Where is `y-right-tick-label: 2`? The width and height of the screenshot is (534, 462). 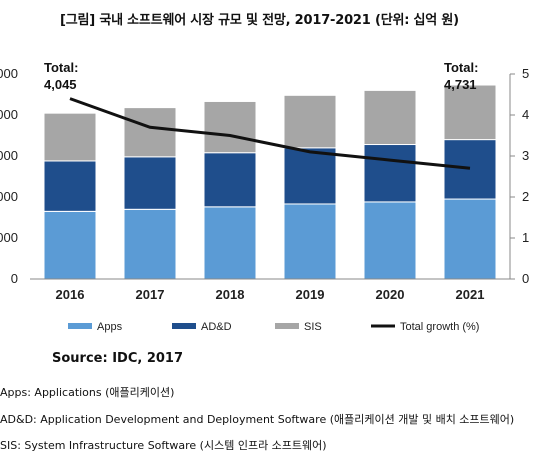
y-right-tick-label: 2 is located at coordinates (525, 196).